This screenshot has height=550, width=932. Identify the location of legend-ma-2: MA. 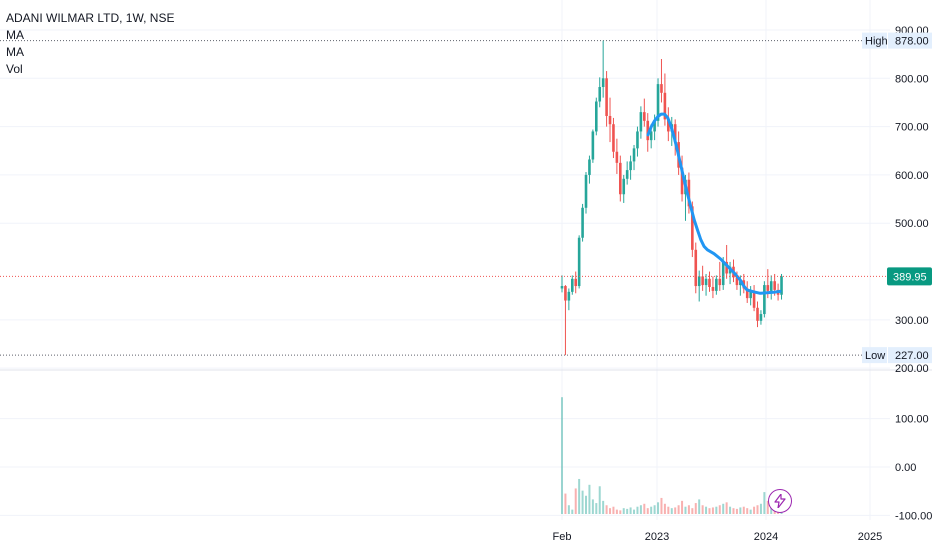
(15, 52).